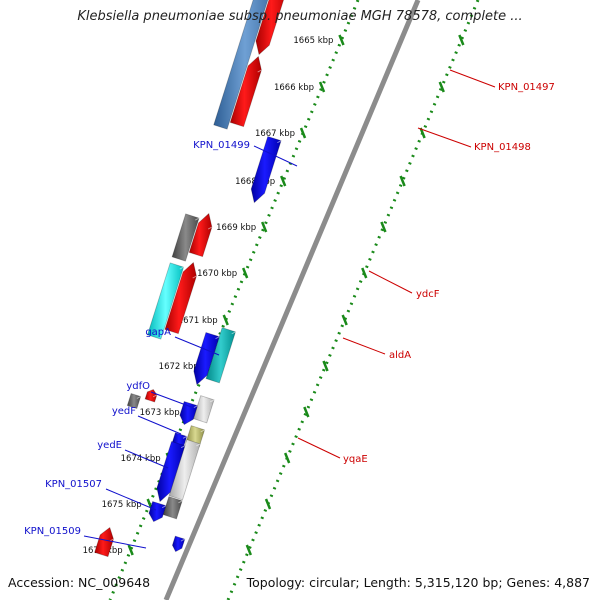 Image resolution: width=600 pixels, height=600 pixels. I want to click on gene-block-yqae, so click(134, 401).